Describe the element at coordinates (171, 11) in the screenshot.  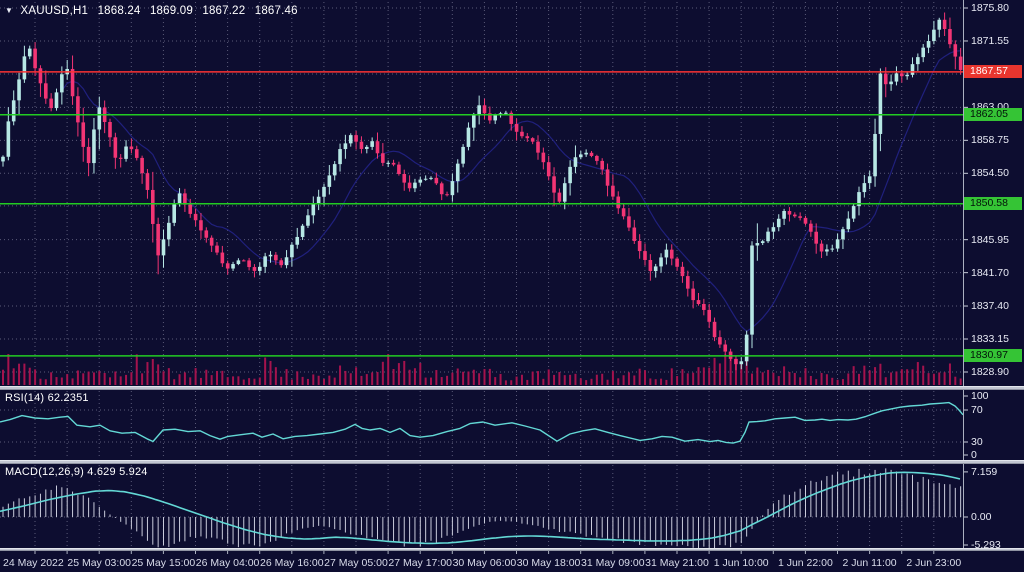
I see `ohlc-high: 1869.09` at that location.